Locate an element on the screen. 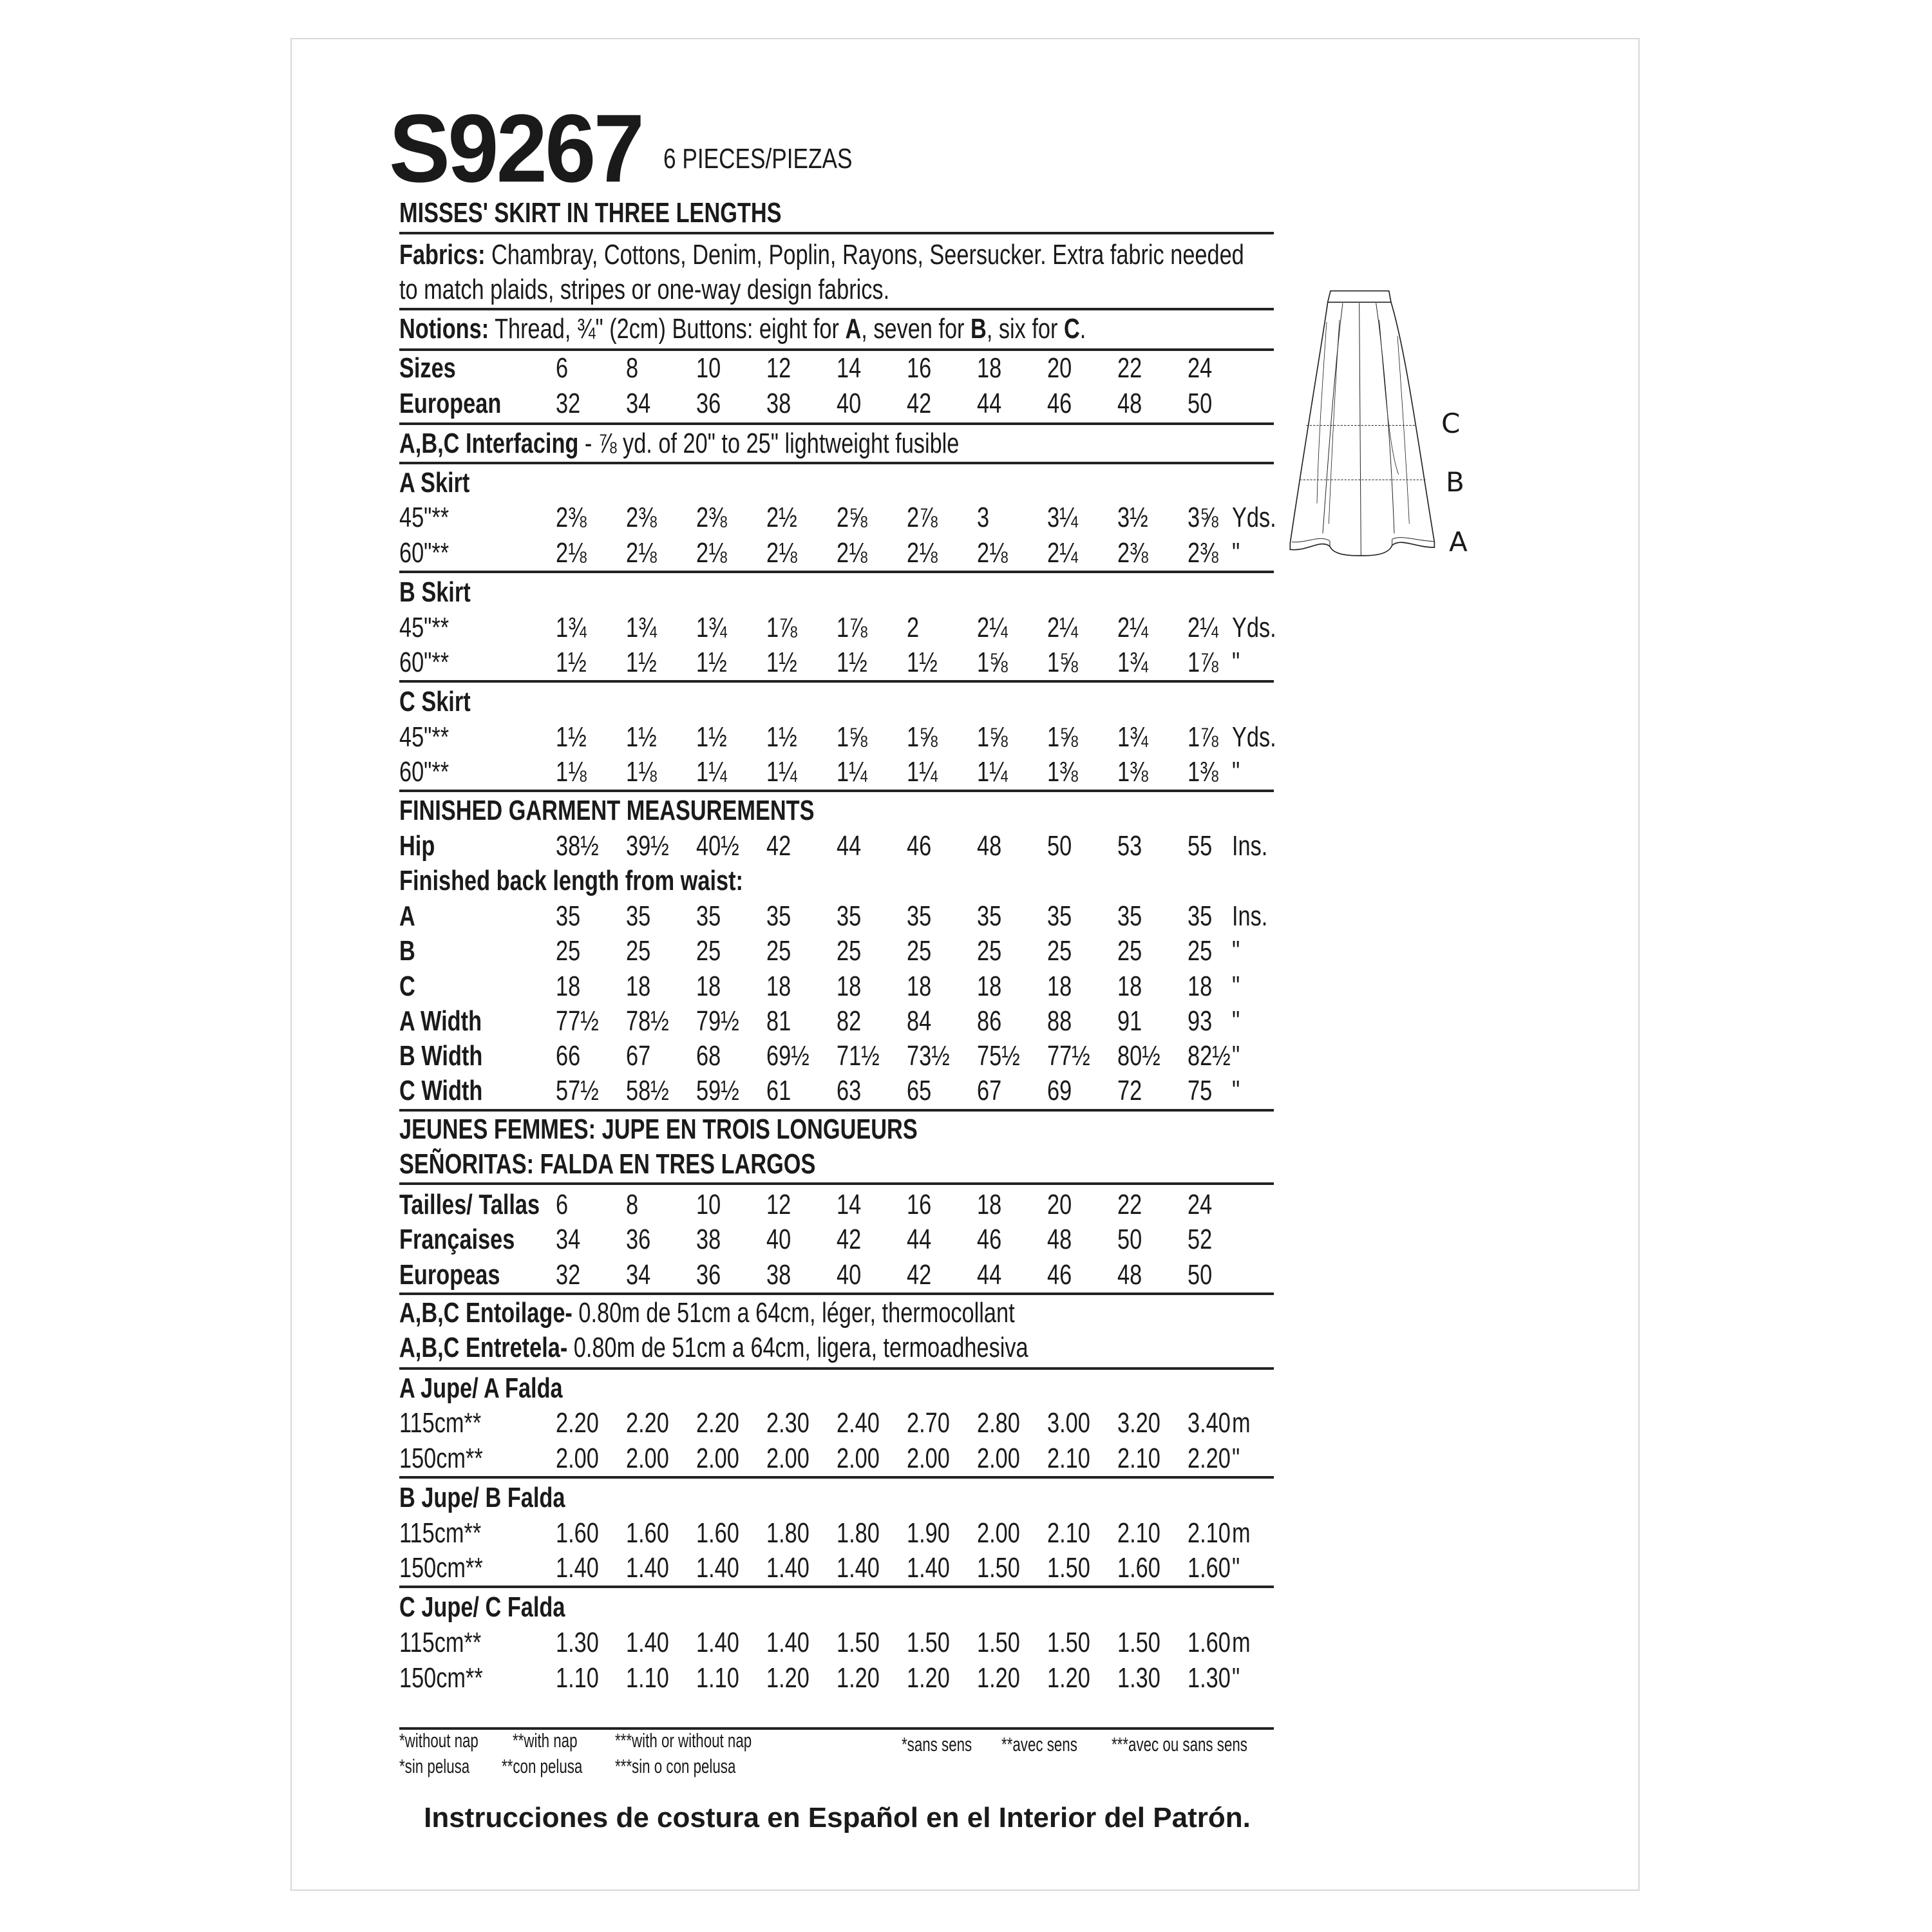 The height and width of the screenshot is (1932, 1932). size-value: 20 is located at coordinates (1060, 1204).